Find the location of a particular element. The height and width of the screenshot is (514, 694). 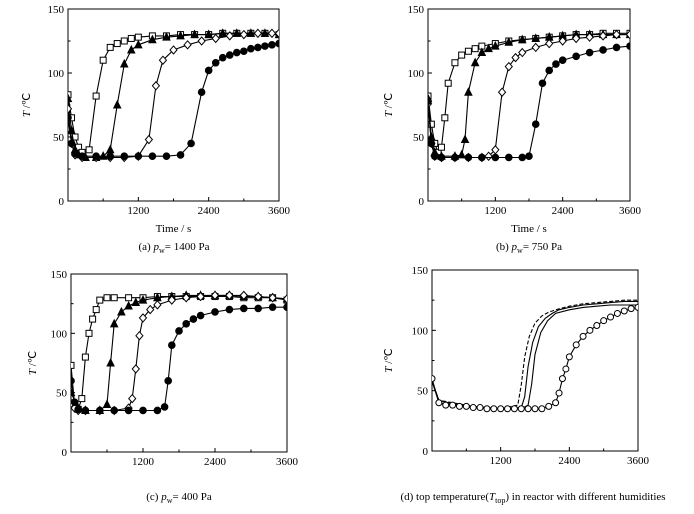

y-axis-label: T /℃ is located at coordinates (389, 360).